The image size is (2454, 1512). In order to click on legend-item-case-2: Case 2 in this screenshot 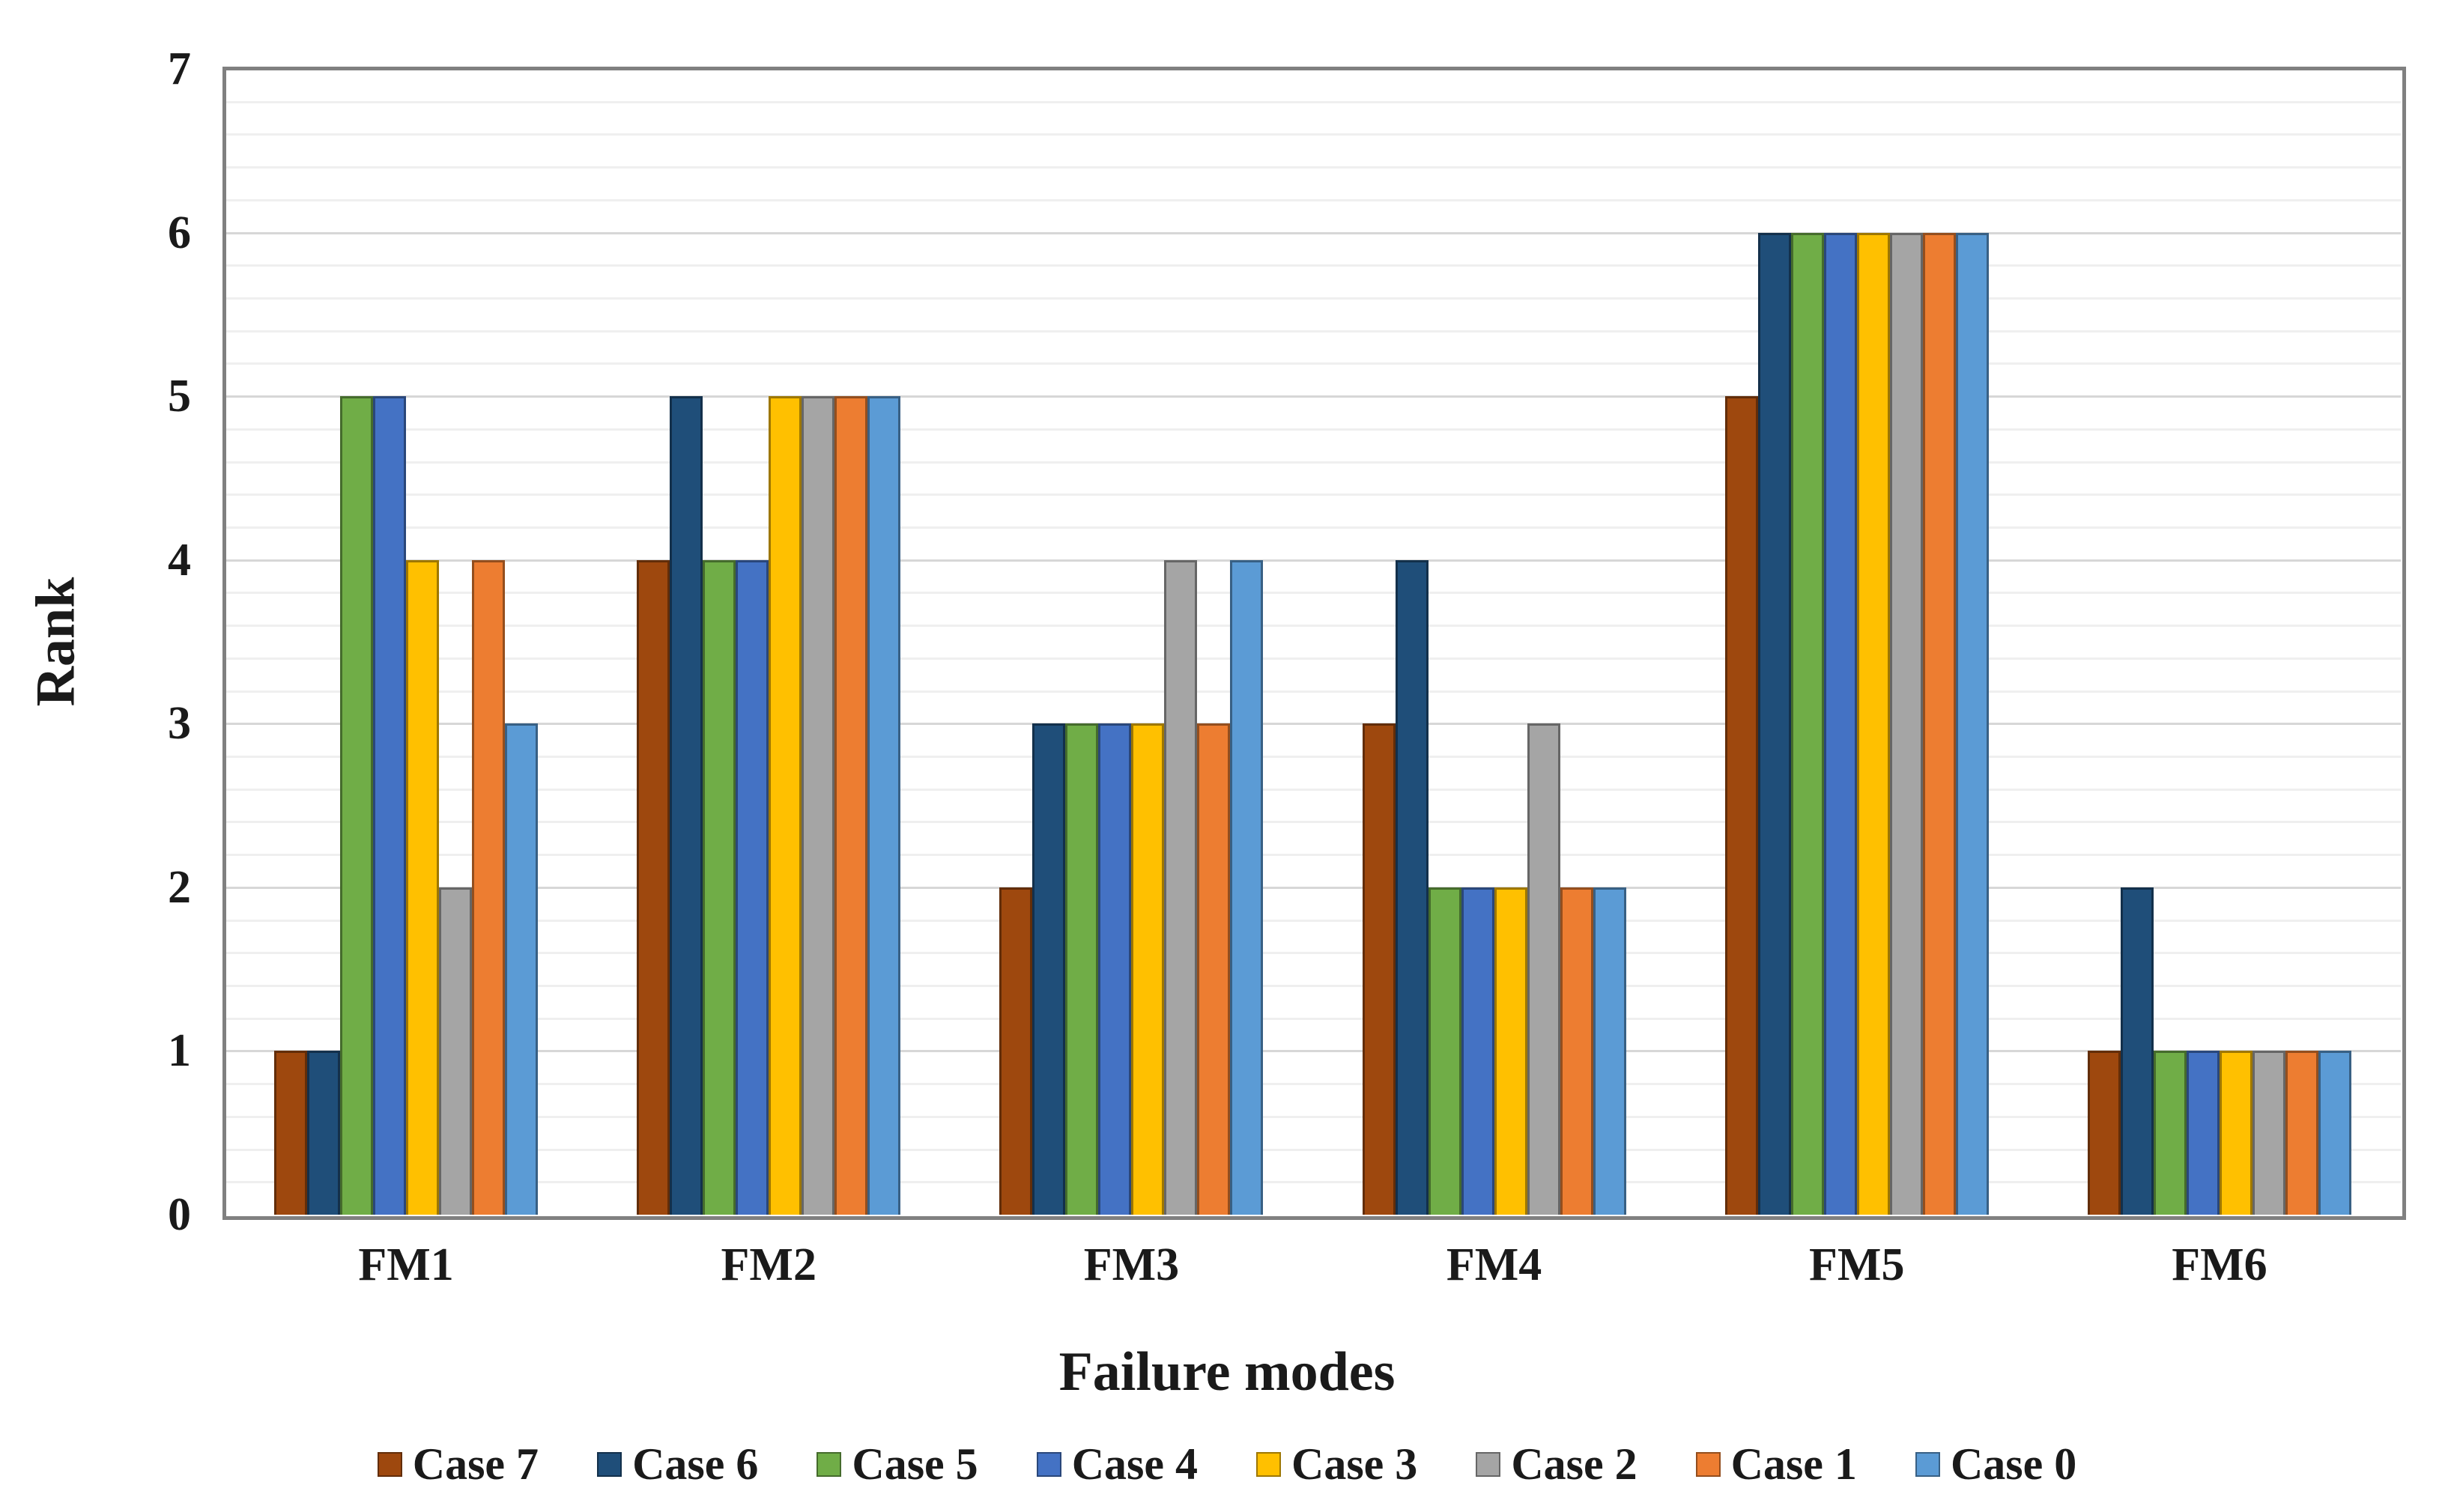, I will do `click(1556, 1464)`.